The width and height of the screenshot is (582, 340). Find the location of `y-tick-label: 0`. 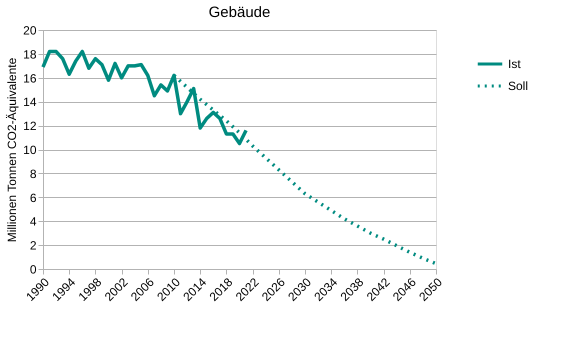

y-tick-label: 0 is located at coordinates (33, 269).